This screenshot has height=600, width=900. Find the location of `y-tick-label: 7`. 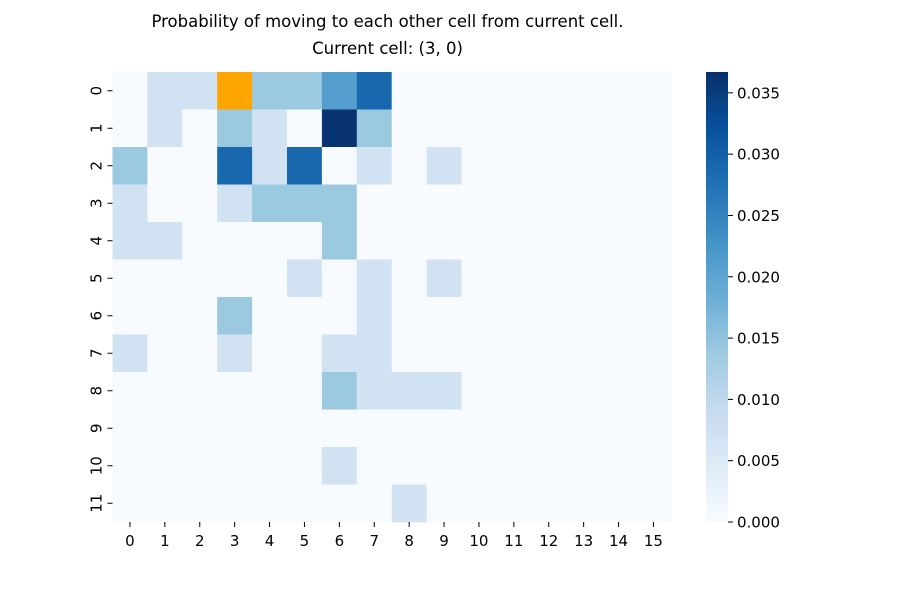

y-tick-label: 7 is located at coordinates (97, 353).